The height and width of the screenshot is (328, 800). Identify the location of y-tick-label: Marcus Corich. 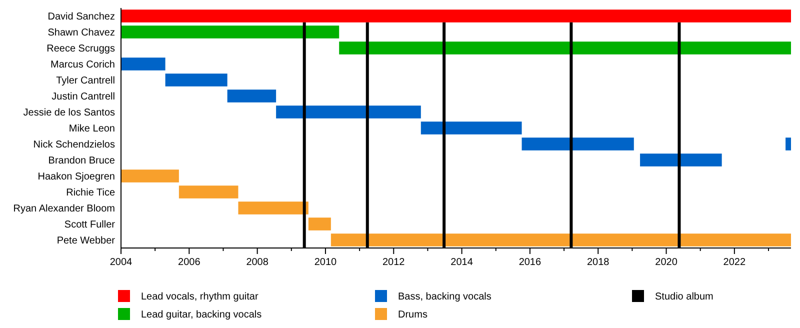
(82, 65).